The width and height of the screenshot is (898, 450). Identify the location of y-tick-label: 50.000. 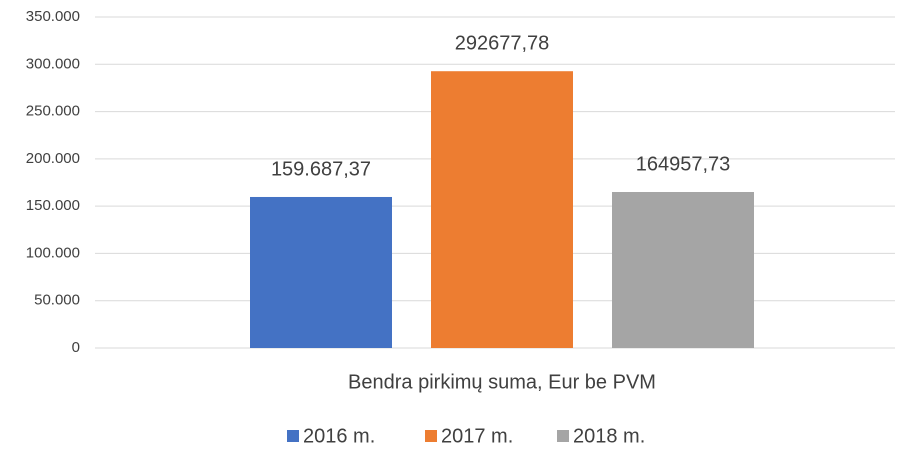
(57, 300).